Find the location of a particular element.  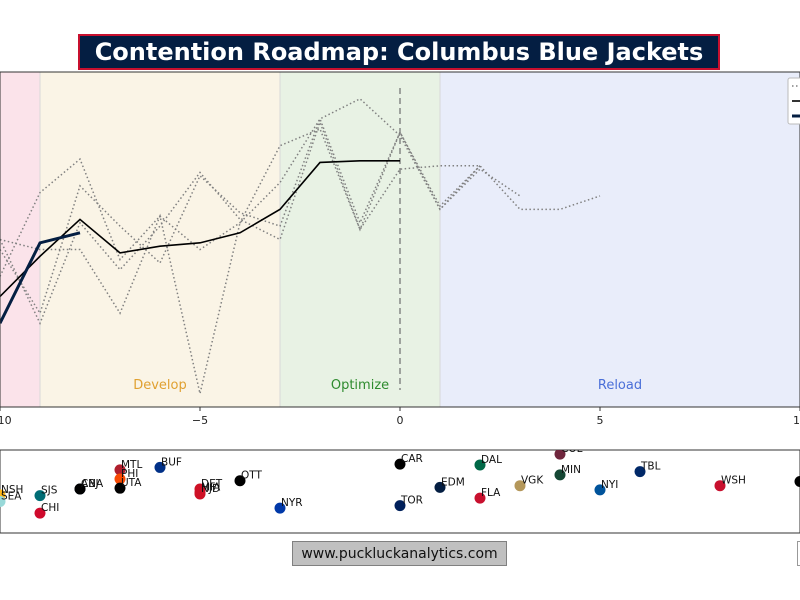

team-label: UTA is located at coordinates (131, 483).